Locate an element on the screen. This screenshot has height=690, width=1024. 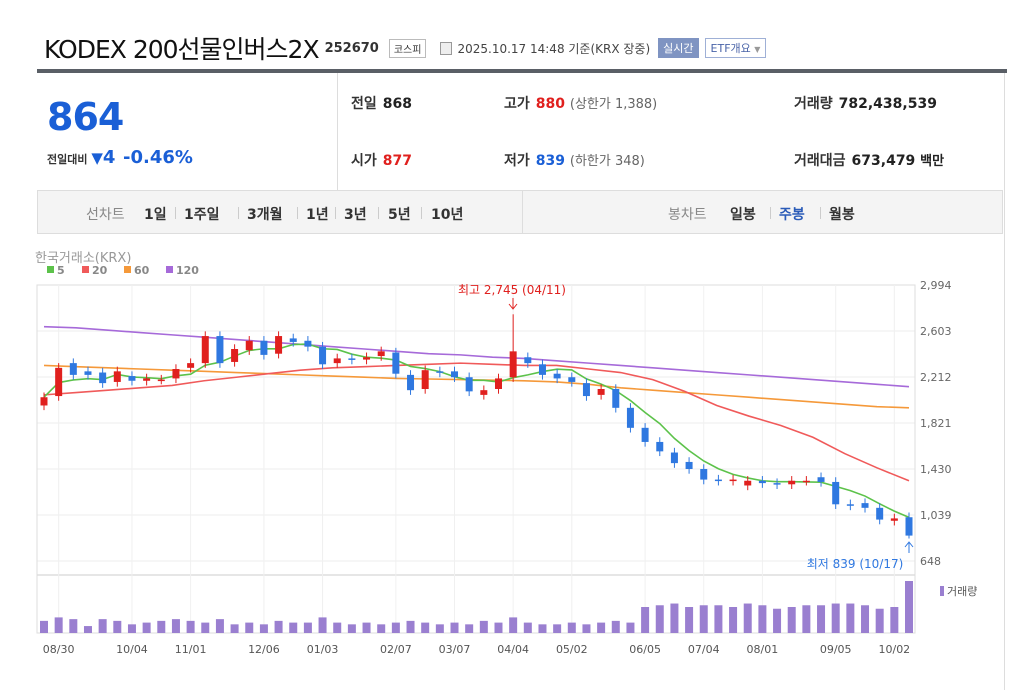
x-tick-label: 09/05 is located at coordinates (836, 649).